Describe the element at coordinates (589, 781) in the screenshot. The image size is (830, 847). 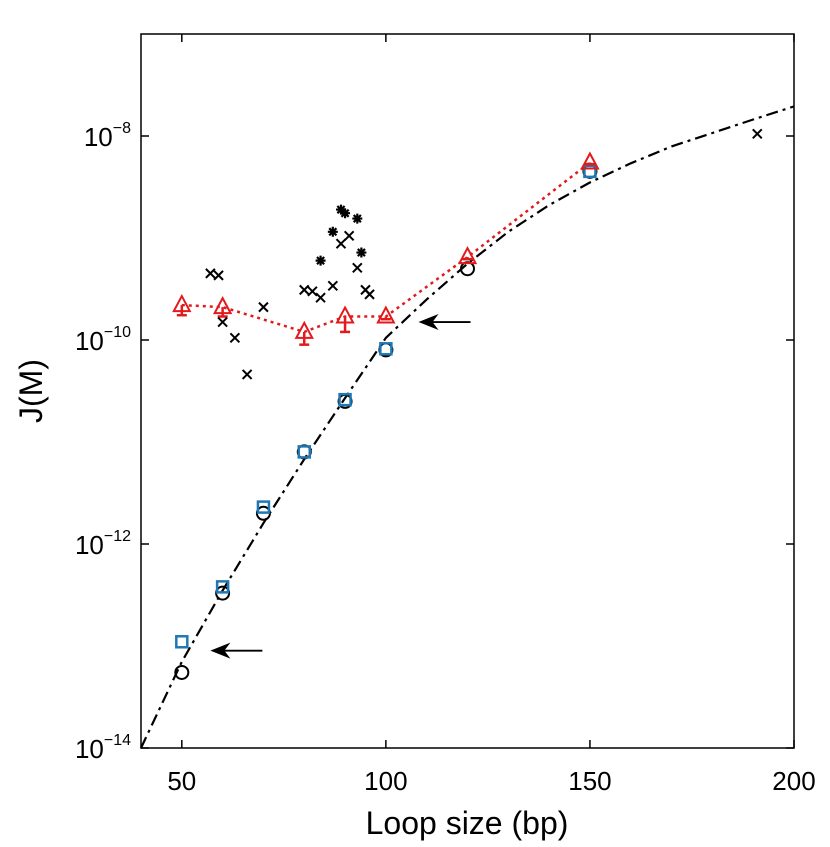
I see `x-tick-label: 150` at that location.